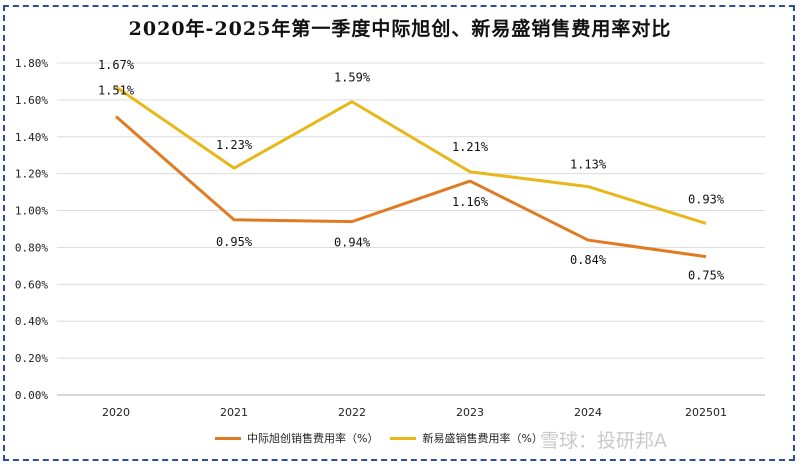  What do you see at coordinates (116, 65) in the screenshot?
I see `data-label: 1.67%` at bounding box center [116, 65].